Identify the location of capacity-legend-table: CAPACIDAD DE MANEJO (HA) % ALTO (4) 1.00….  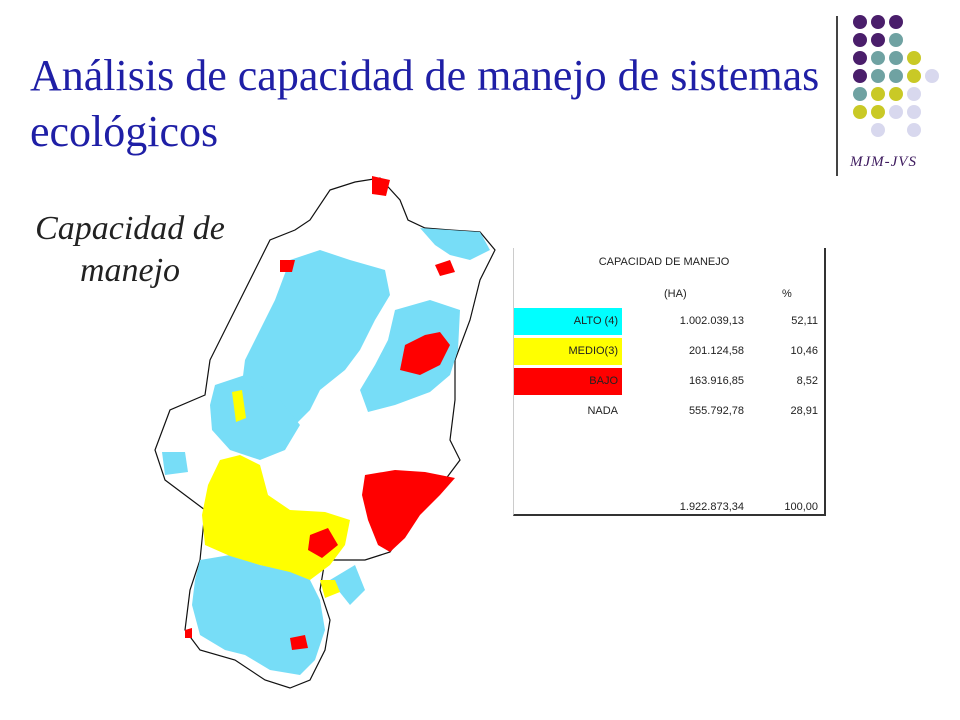
(669, 382).